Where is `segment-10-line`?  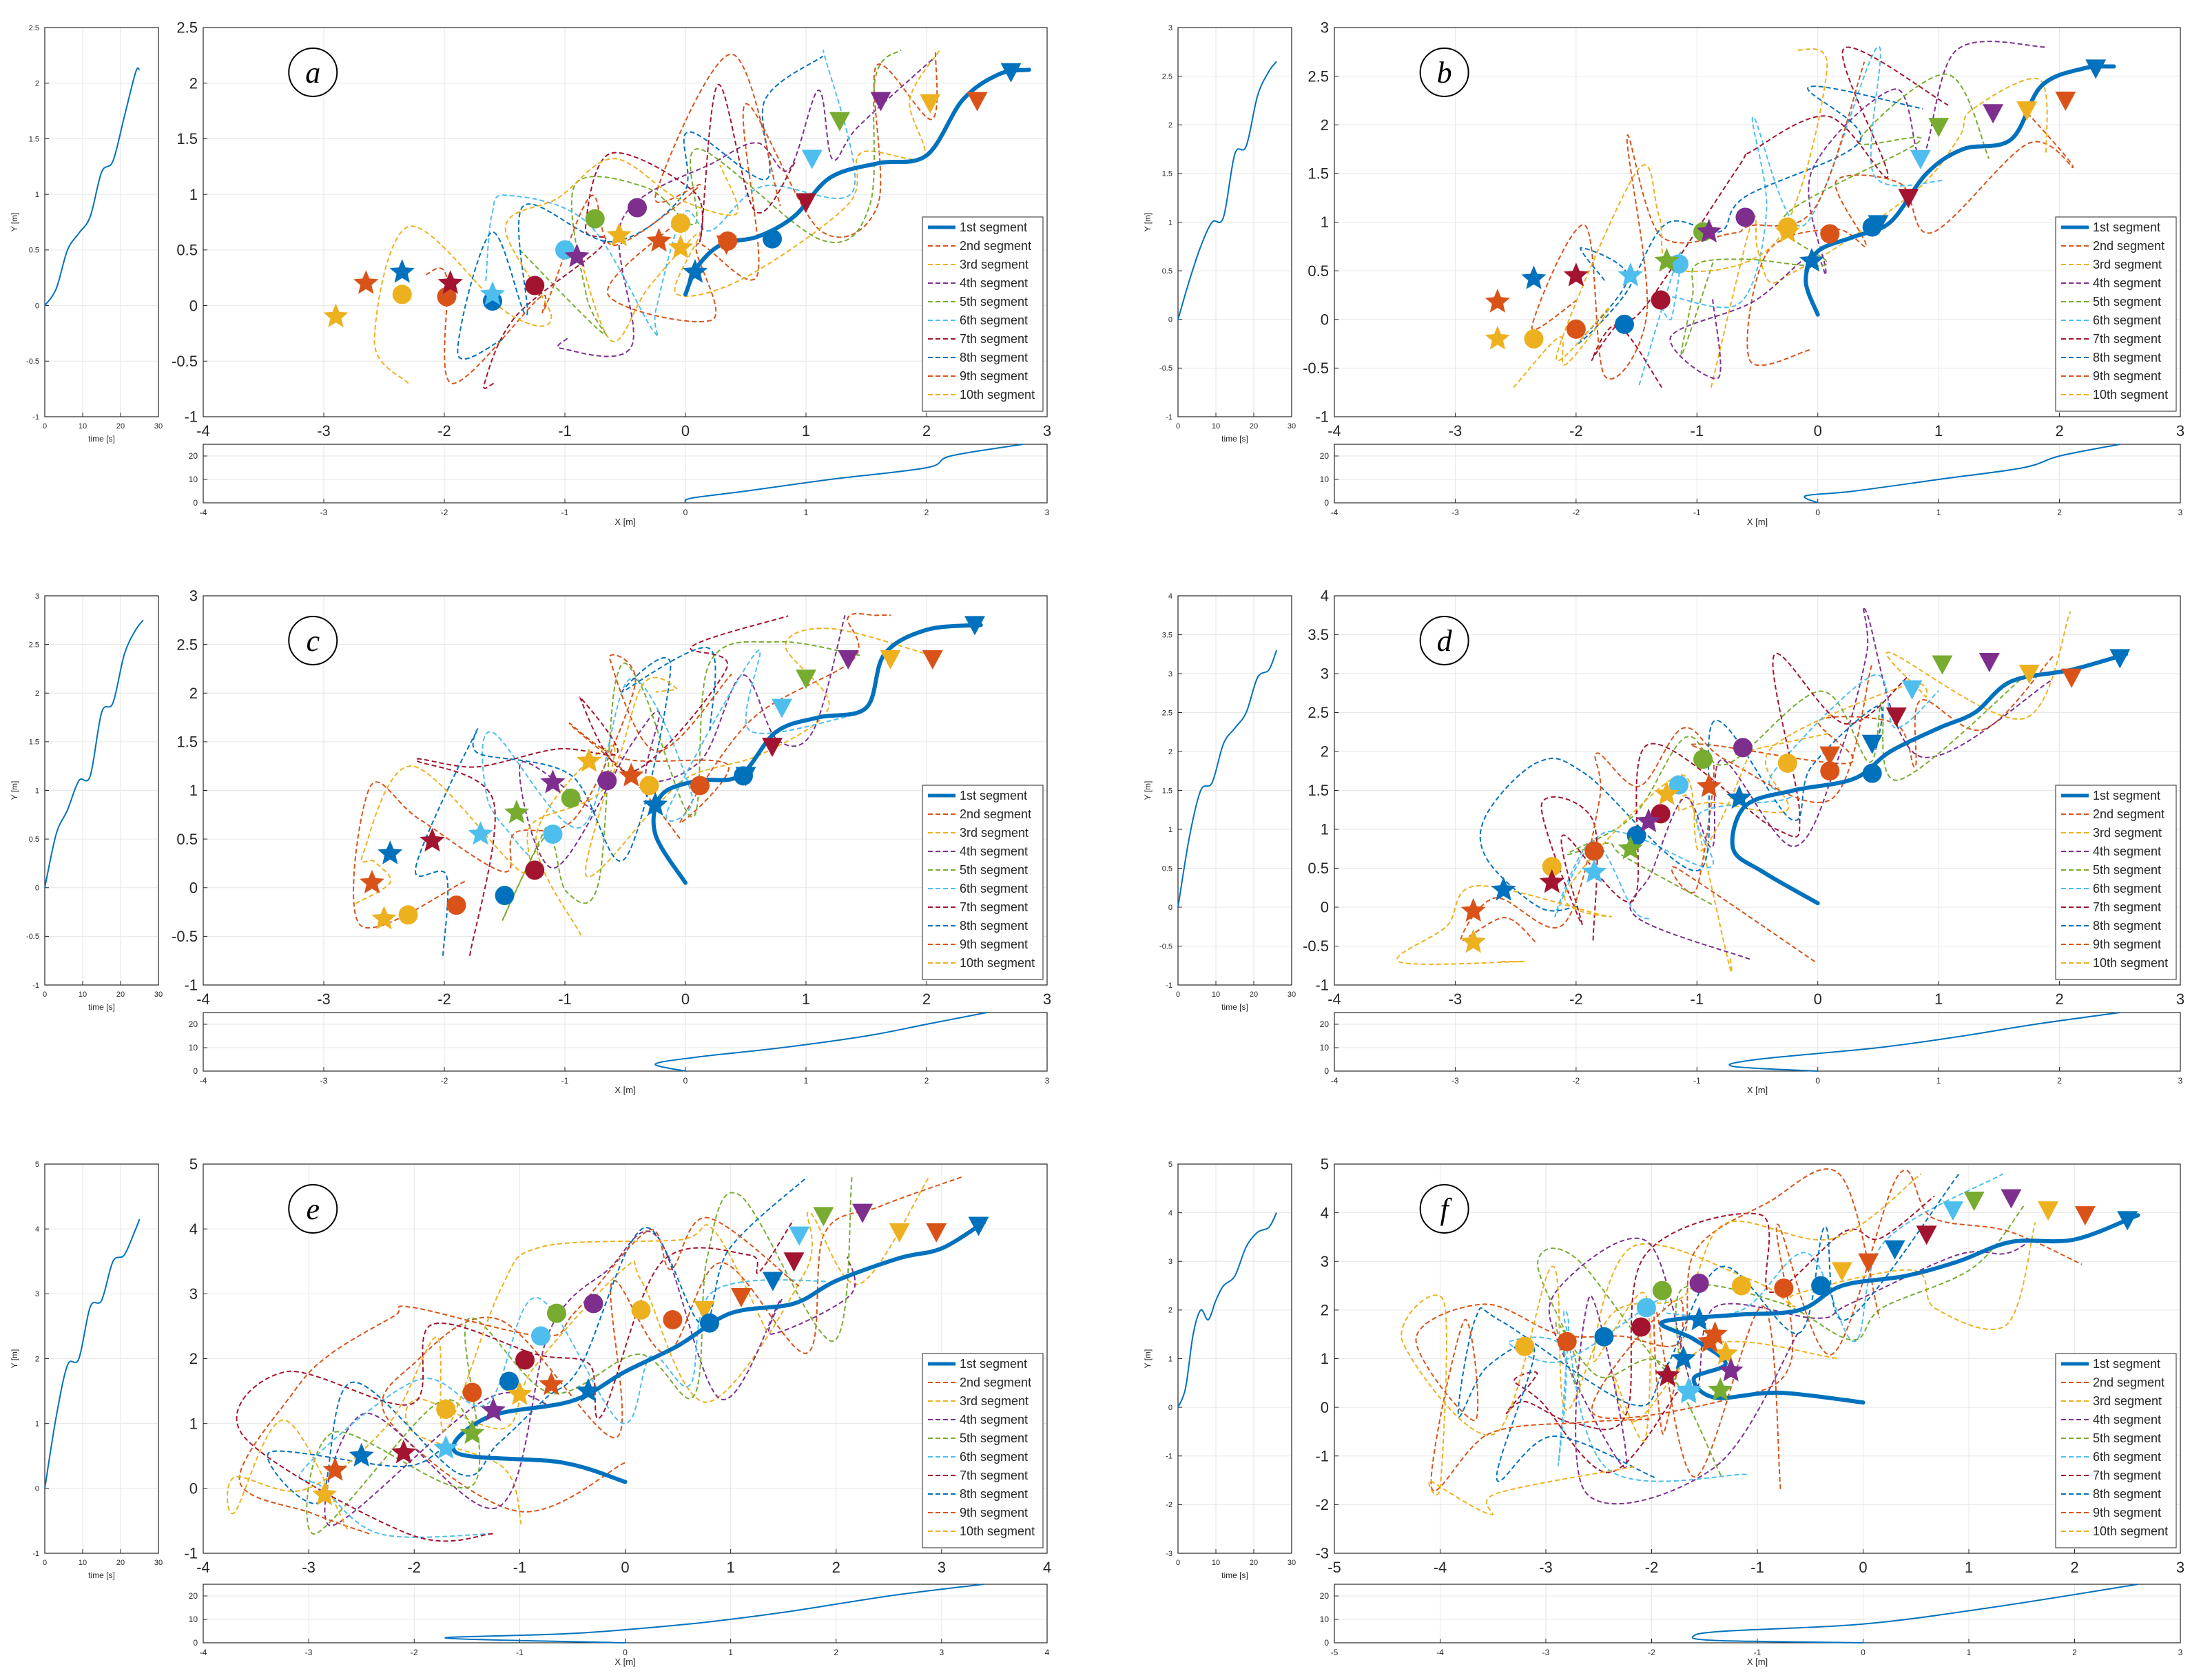 segment-10-line is located at coordinates (497, 1377).